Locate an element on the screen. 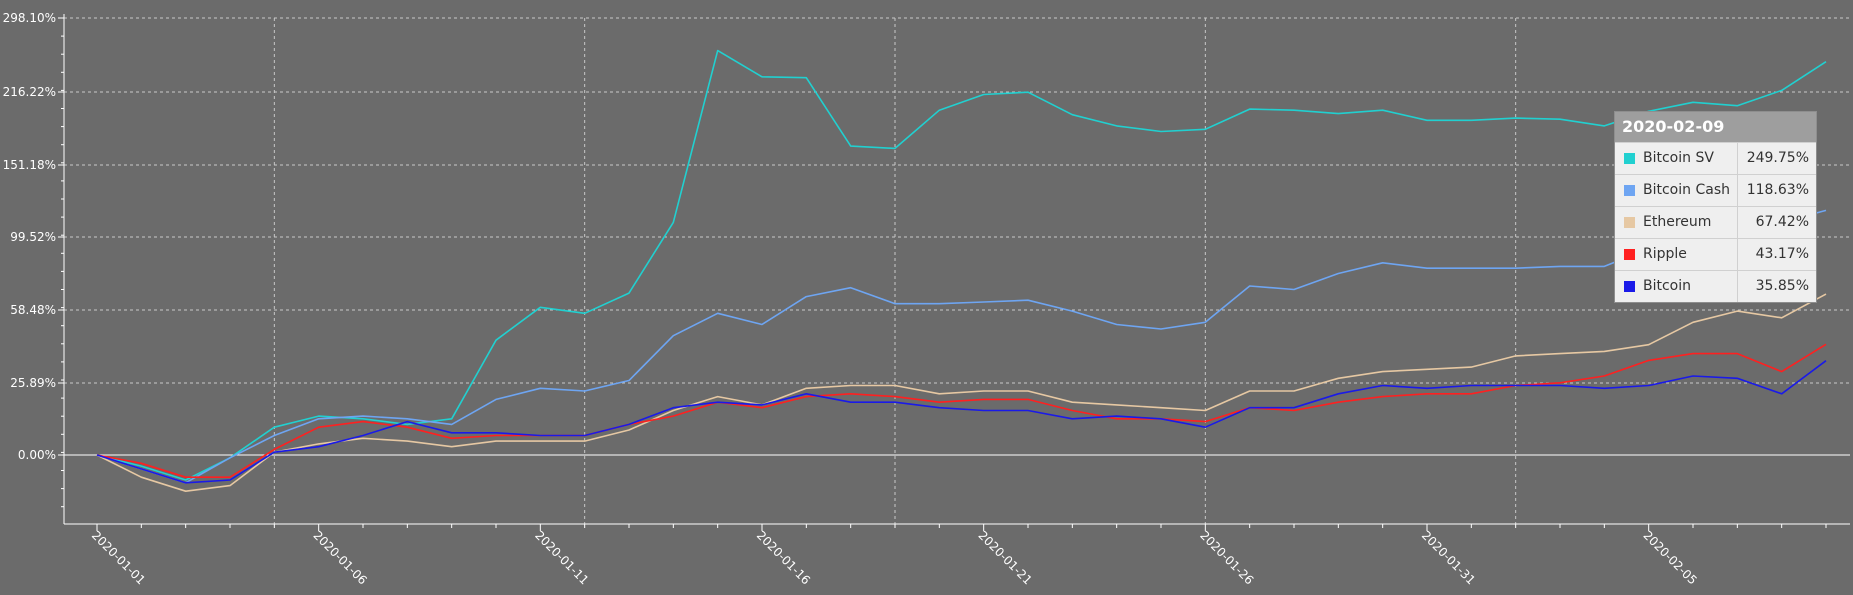  tooltip-date: 2020-02-09 is located at coordinates (1715, 127).